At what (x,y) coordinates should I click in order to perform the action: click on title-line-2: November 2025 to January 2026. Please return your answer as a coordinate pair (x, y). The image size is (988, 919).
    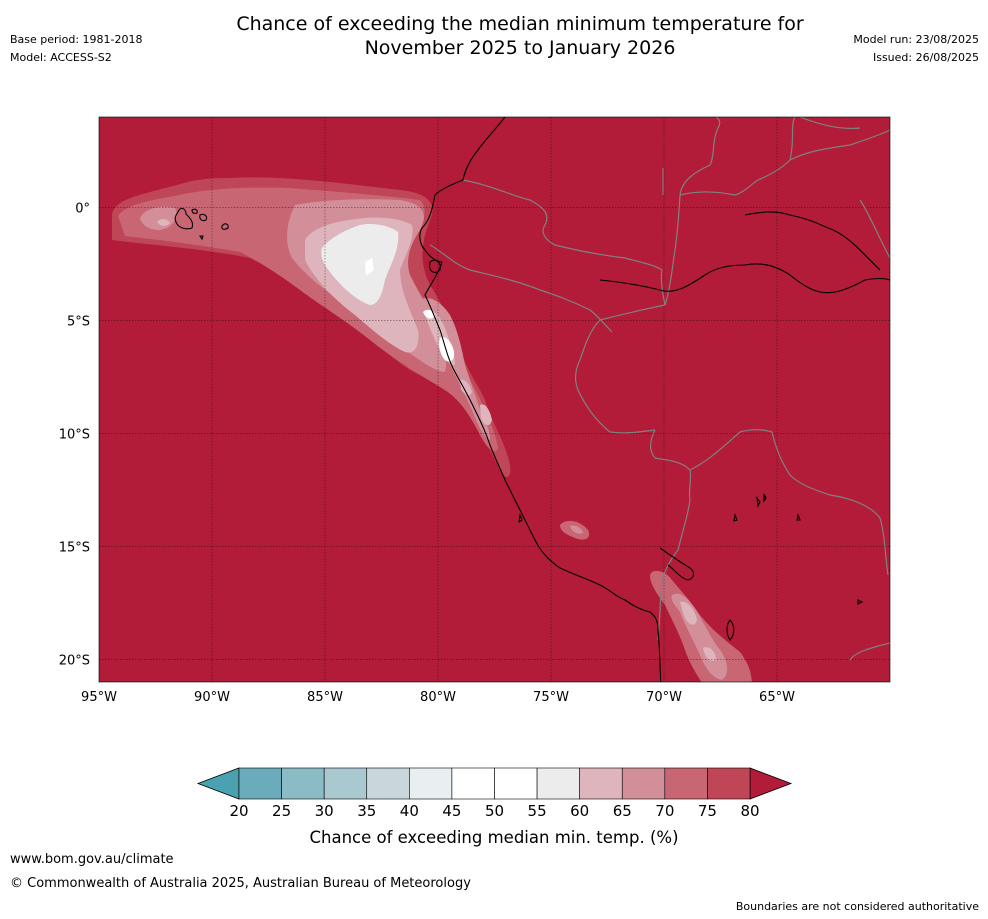
    Looking at the image, I should click on (520, 48).